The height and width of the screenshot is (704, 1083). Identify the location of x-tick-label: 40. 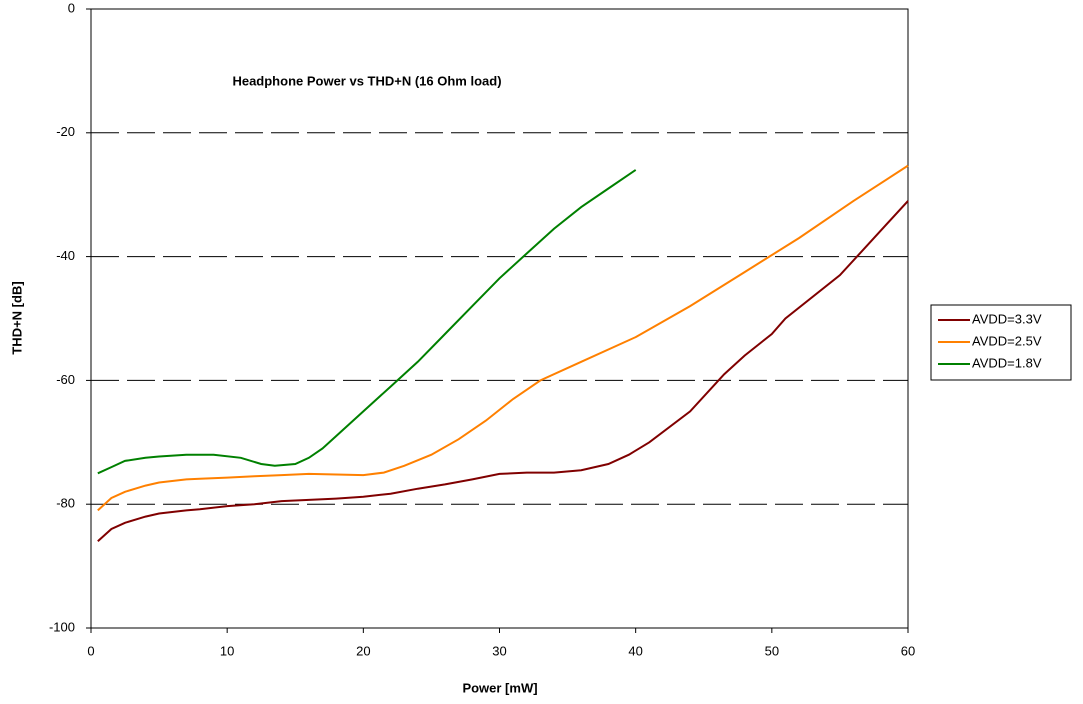
(635, 650).